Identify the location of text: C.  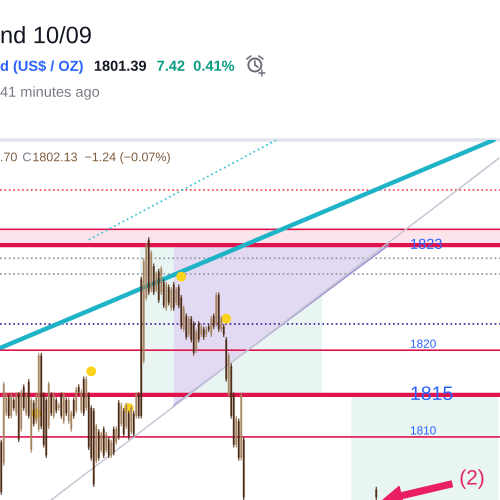
(27, 157).